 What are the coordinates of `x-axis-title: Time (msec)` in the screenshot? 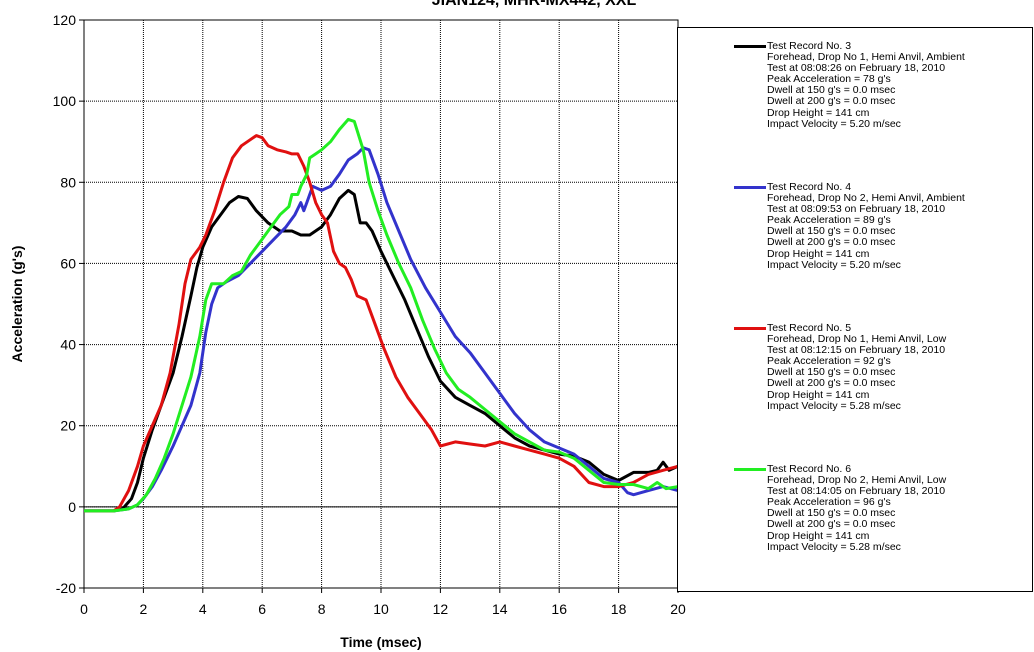 It's located at (380, 642).